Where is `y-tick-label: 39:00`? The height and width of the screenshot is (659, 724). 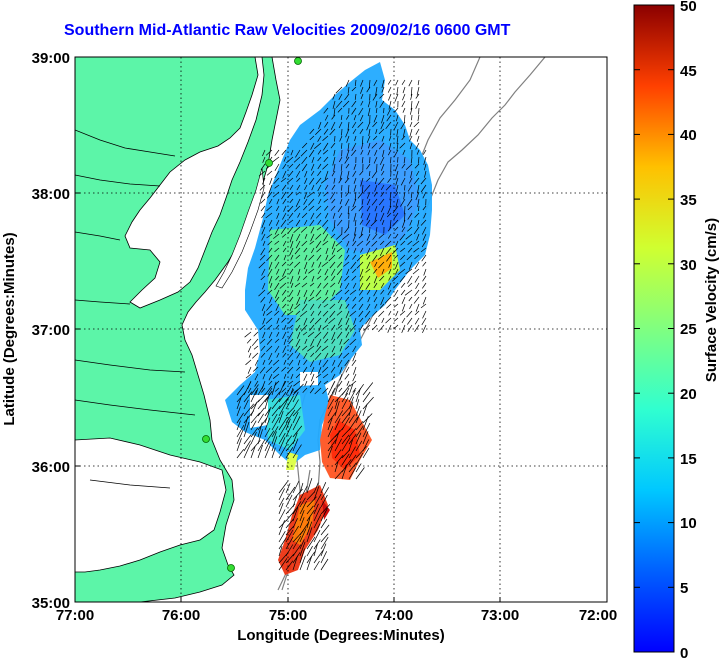
y-tick-label: 39:00 is located at coordinates (51, 58).